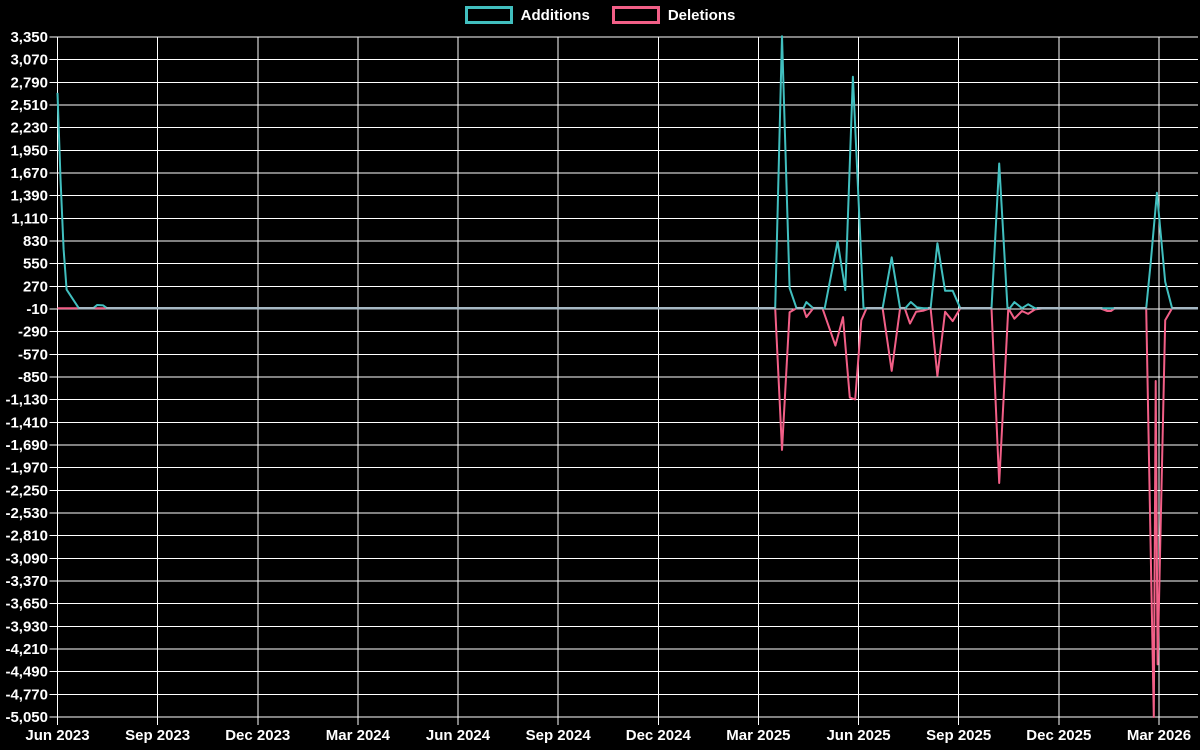  What do you see at coordinates (458, 735) in the screenshot?
I see `x-axis-tick-label: Jun 2024` at bounding box center [458, 735].